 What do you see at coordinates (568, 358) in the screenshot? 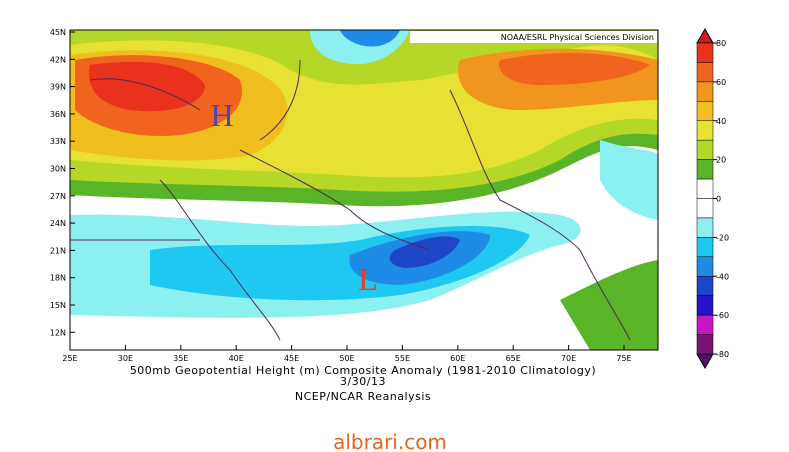
I see `lon-label: 70E` at bounding box center [568, 358].